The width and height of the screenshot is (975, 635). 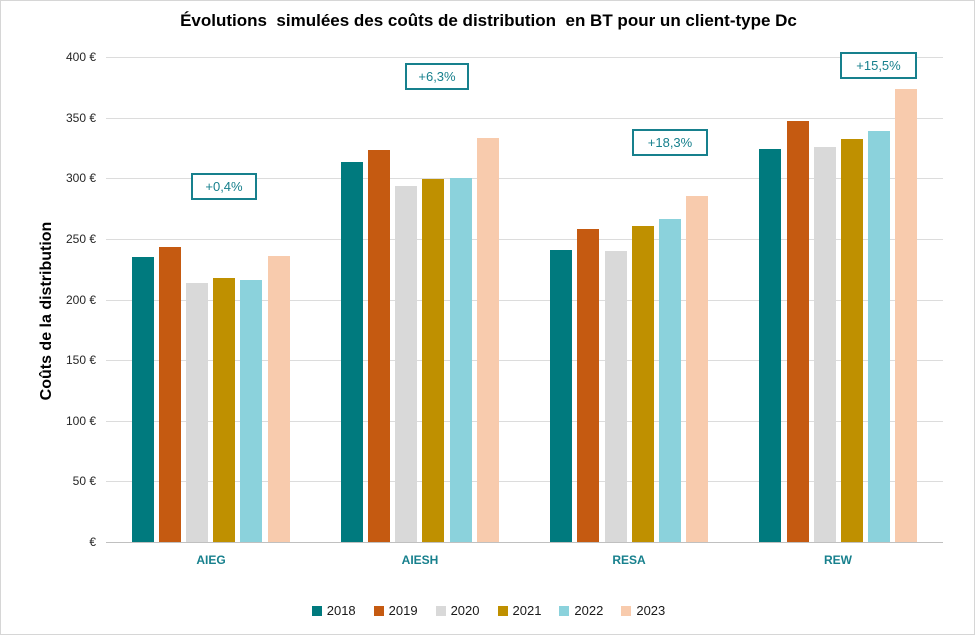 I want to click on y-tick-label: 200 €, so click(x=80, y=300).